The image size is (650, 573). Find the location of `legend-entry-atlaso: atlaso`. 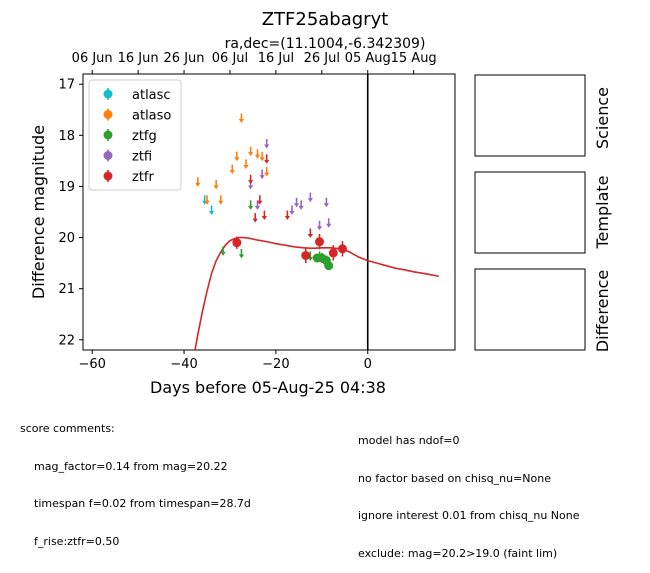

legend-entry-atlaso: atlaso is located at coordinates (137, 116).